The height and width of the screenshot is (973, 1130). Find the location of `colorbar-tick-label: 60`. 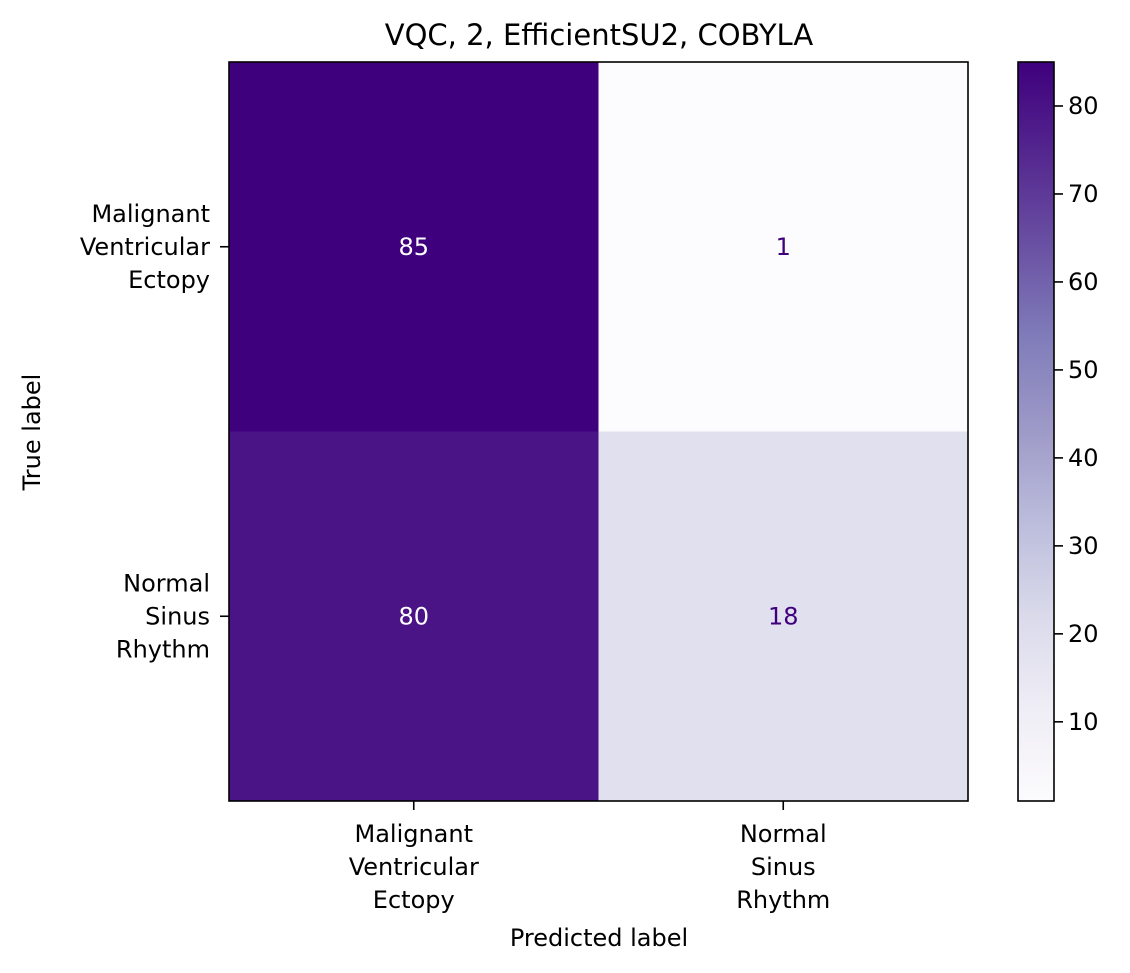

colorbar-tick-label: 60 is located at coordinates (1083, 282).